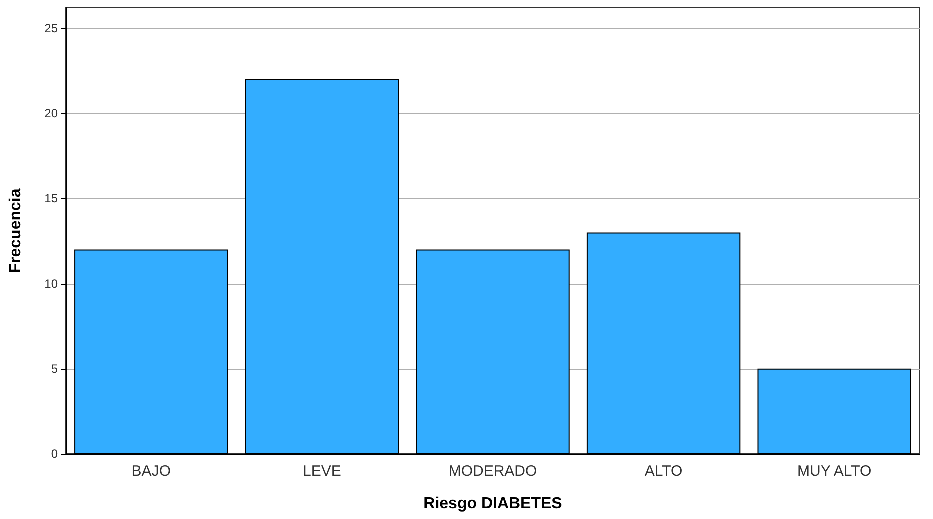  I want to click on x-tick-label: MODERADO, so click(493, 471).